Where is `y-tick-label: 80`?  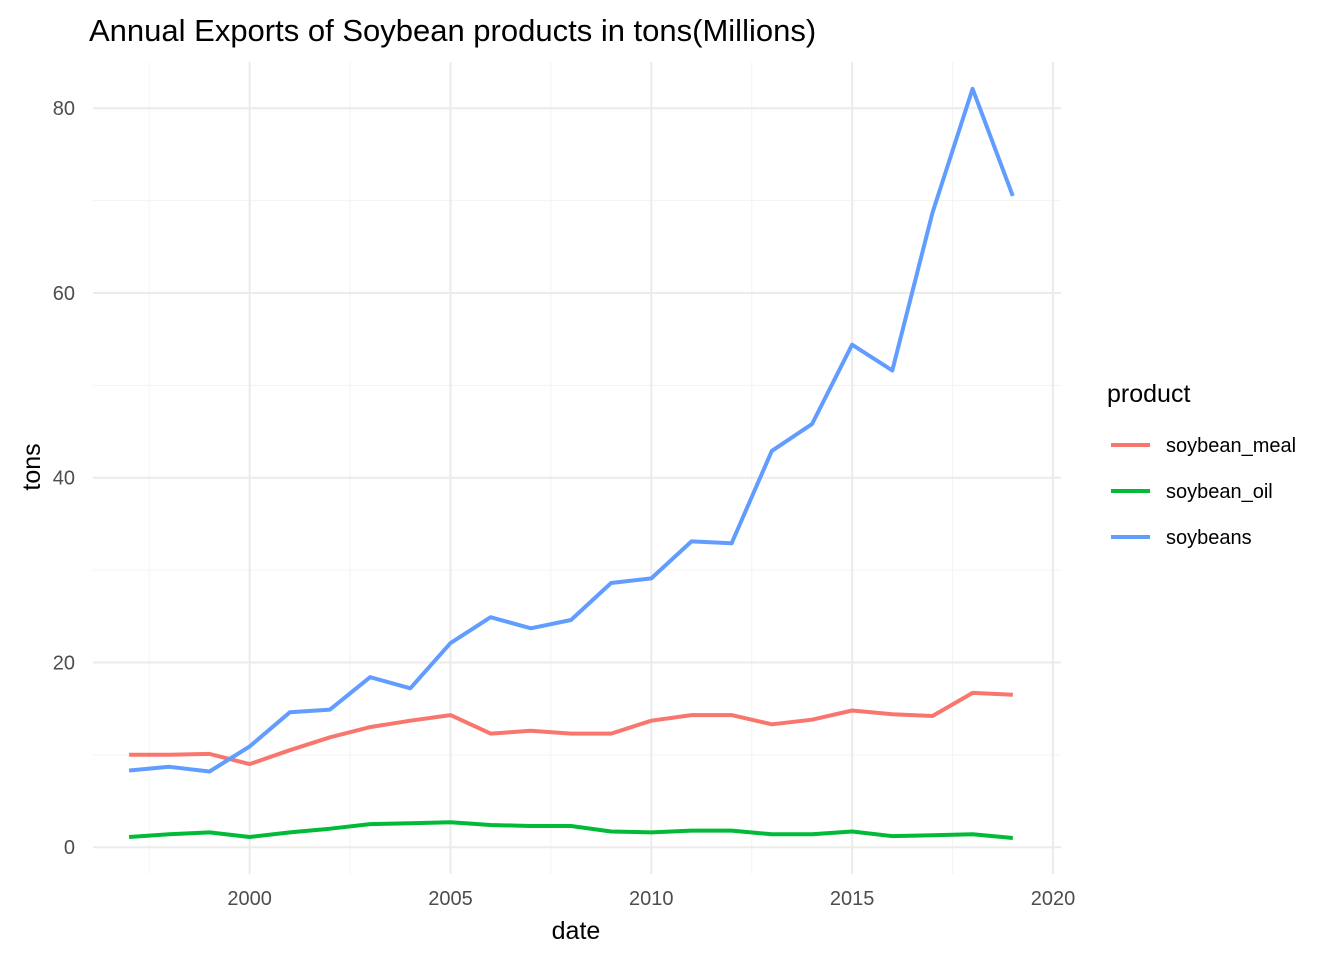
y-tick-label: 80 is located at coordinates (64, 109).